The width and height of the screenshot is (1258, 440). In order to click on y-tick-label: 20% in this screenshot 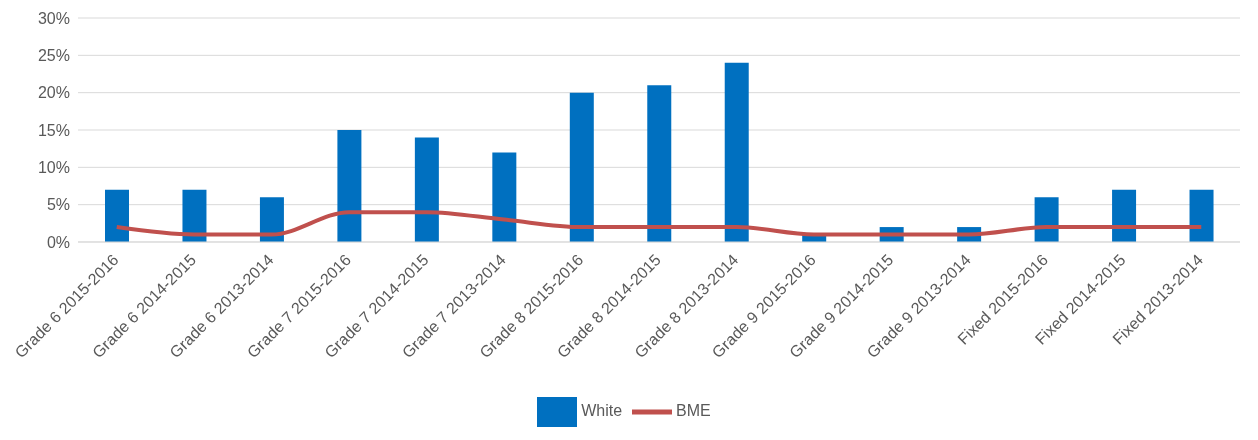, I will do `click(53, 93)`.